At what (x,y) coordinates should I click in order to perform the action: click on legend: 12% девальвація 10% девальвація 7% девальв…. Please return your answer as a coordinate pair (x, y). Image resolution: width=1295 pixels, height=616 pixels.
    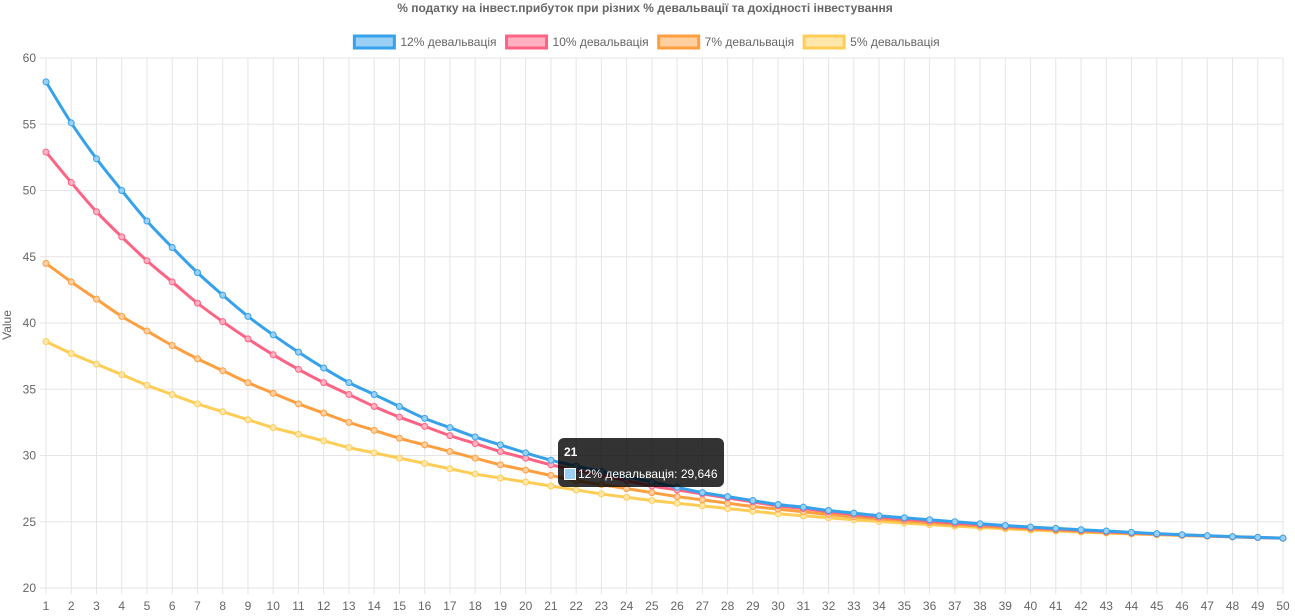
    Looking at the image, I should click on (646, 42).